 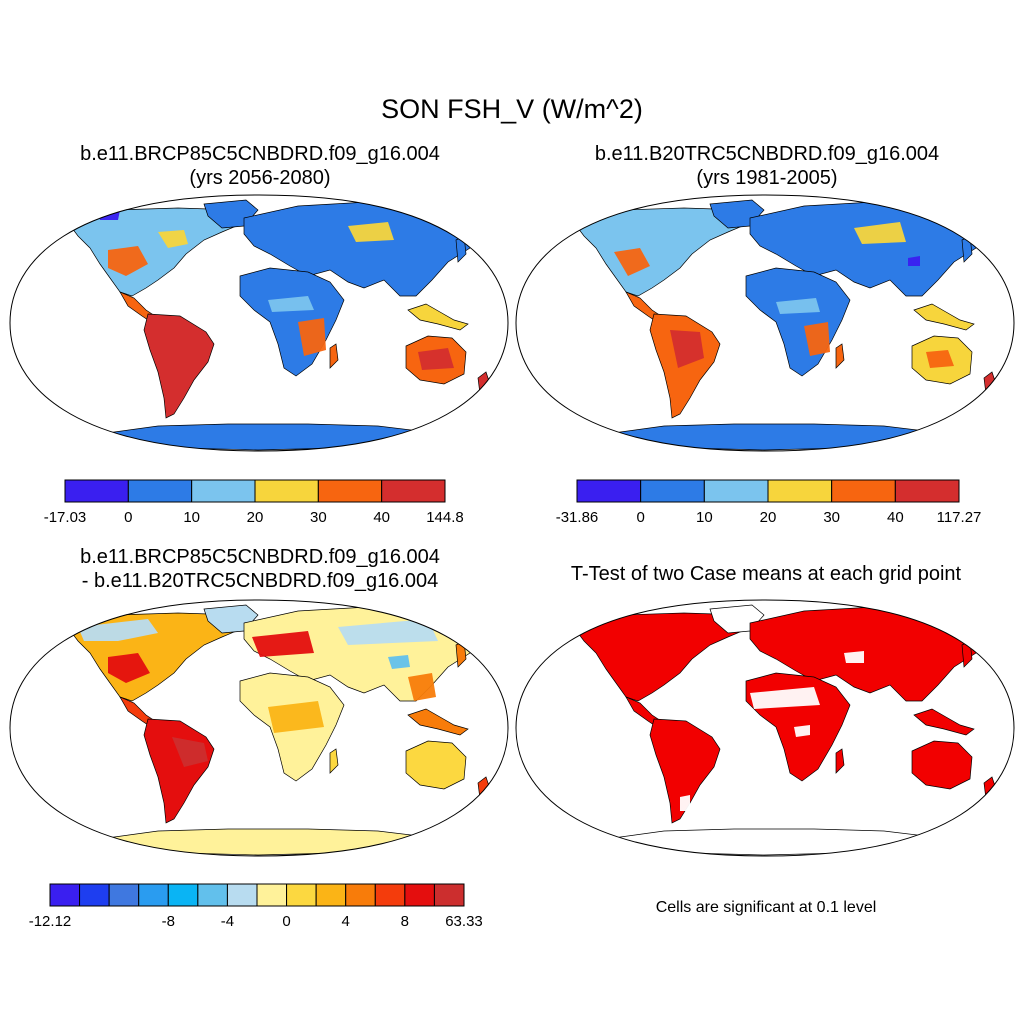 I want to click on colorbar-label-0: -12.12, so click(x=50, y=921).